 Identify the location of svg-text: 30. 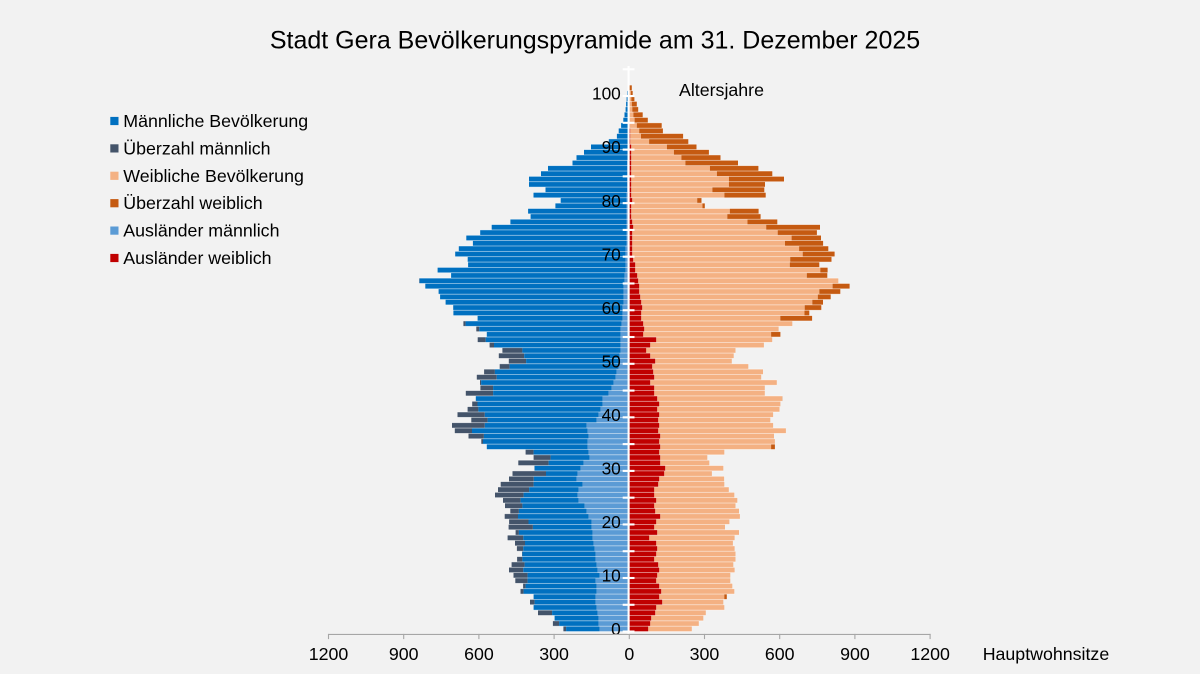
(611, 469).